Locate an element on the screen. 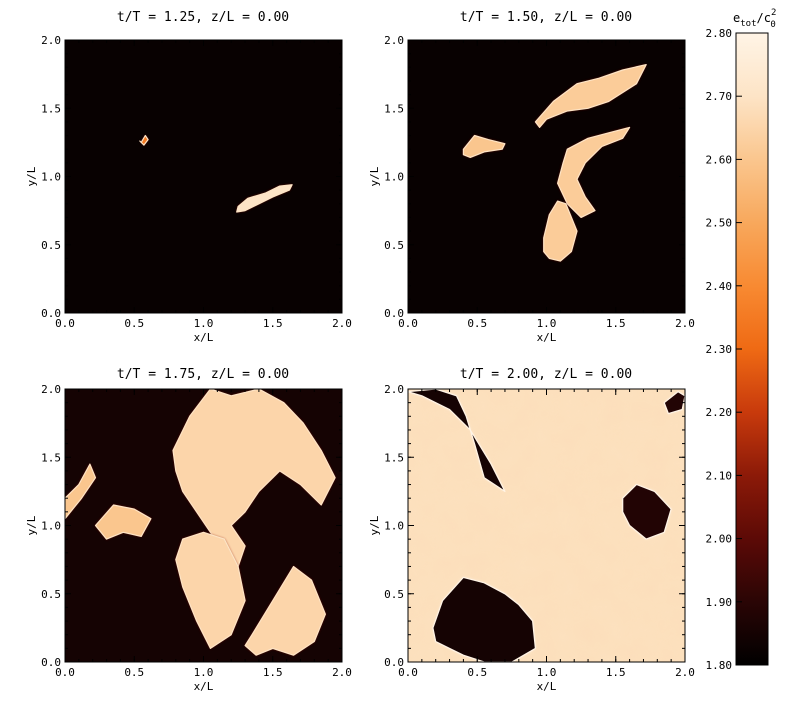  colorbar-tick-label: 2.80 is located at coordinates (719, 33).